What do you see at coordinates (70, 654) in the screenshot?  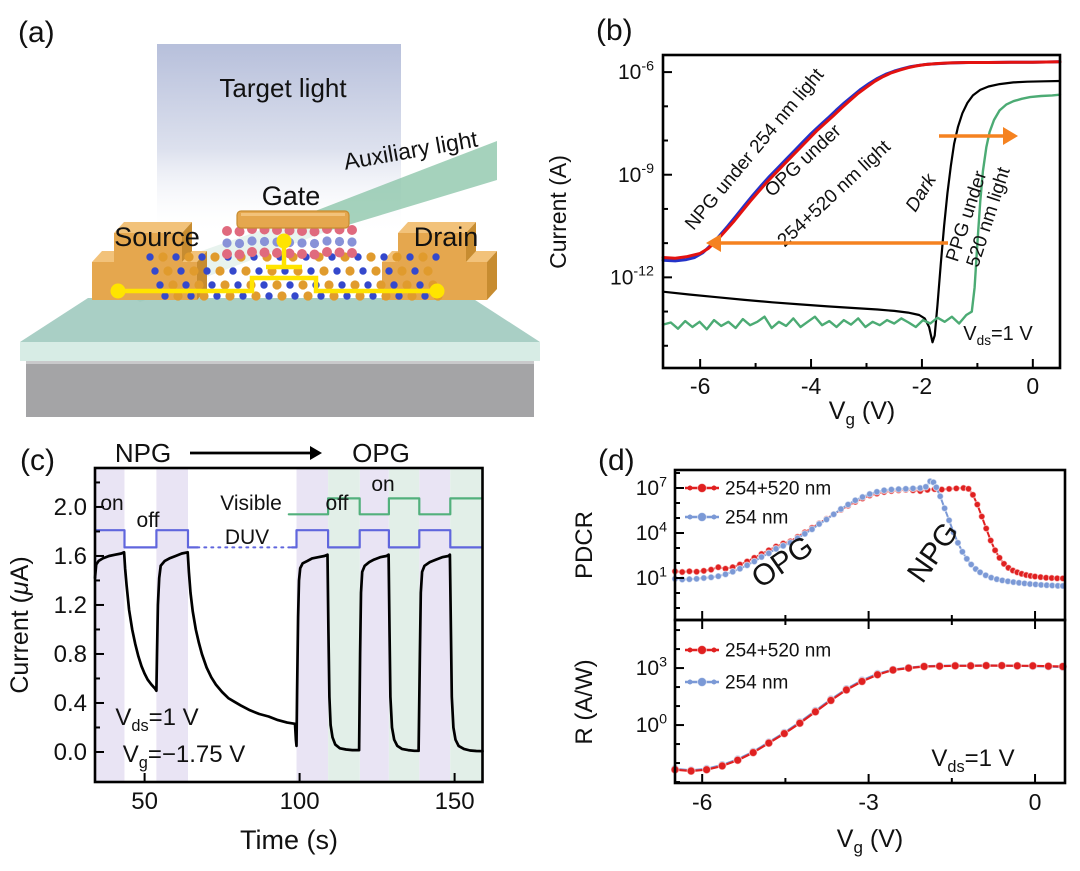 I see `y-tick-label: 0.8` at bounding box center [70, 654].